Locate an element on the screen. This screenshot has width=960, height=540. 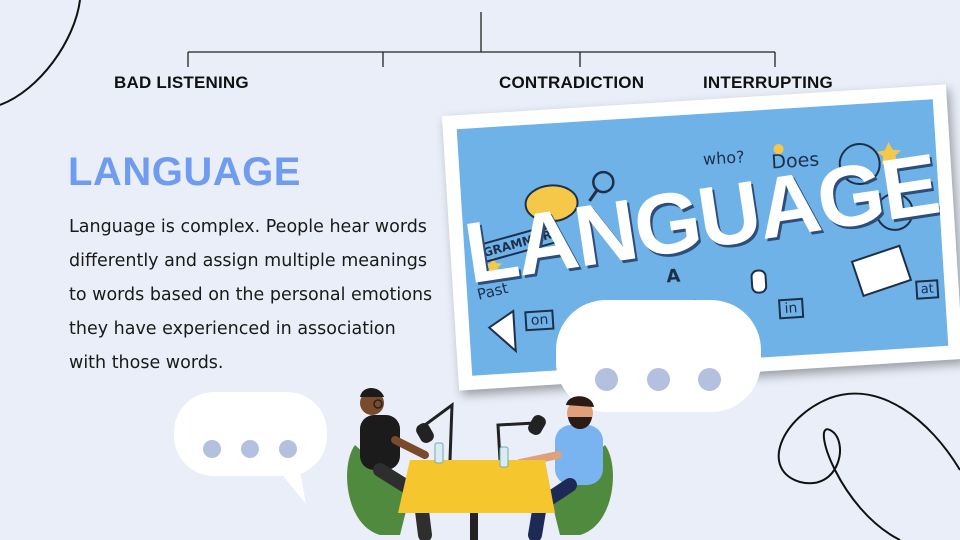
podcast-illustration is located at coordinates (480, 464).